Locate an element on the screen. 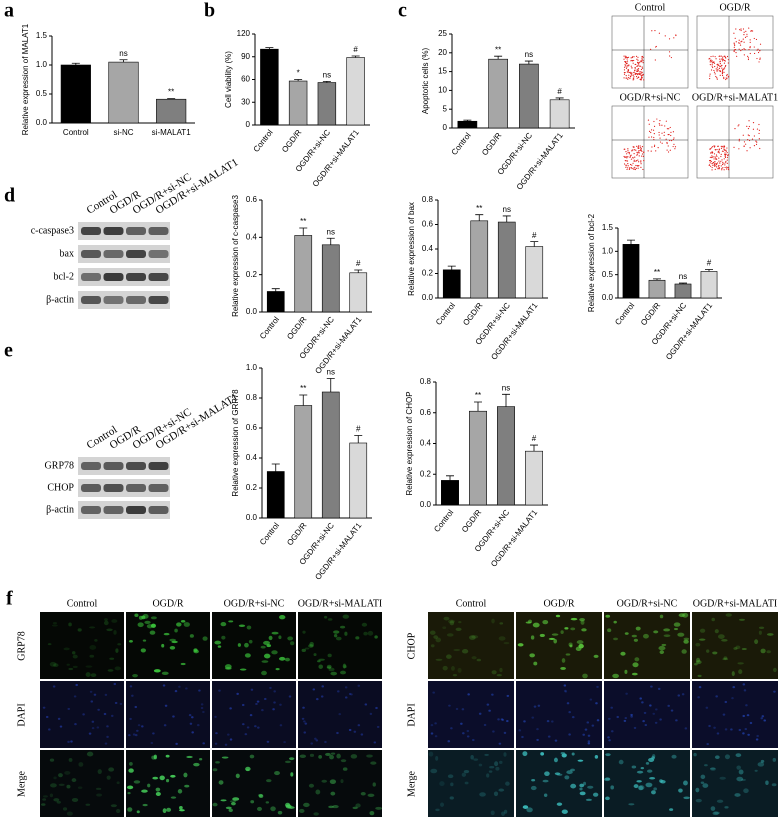 The height and width of the screenshot is (819, 784). band-label: β-actin is located at coordinates (60, 509).